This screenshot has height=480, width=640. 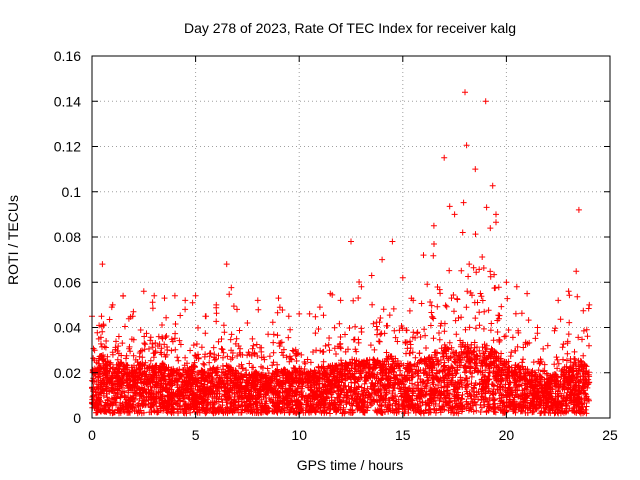 I want to click on y-tick-label: 0.1, so click(x=72, y=192).